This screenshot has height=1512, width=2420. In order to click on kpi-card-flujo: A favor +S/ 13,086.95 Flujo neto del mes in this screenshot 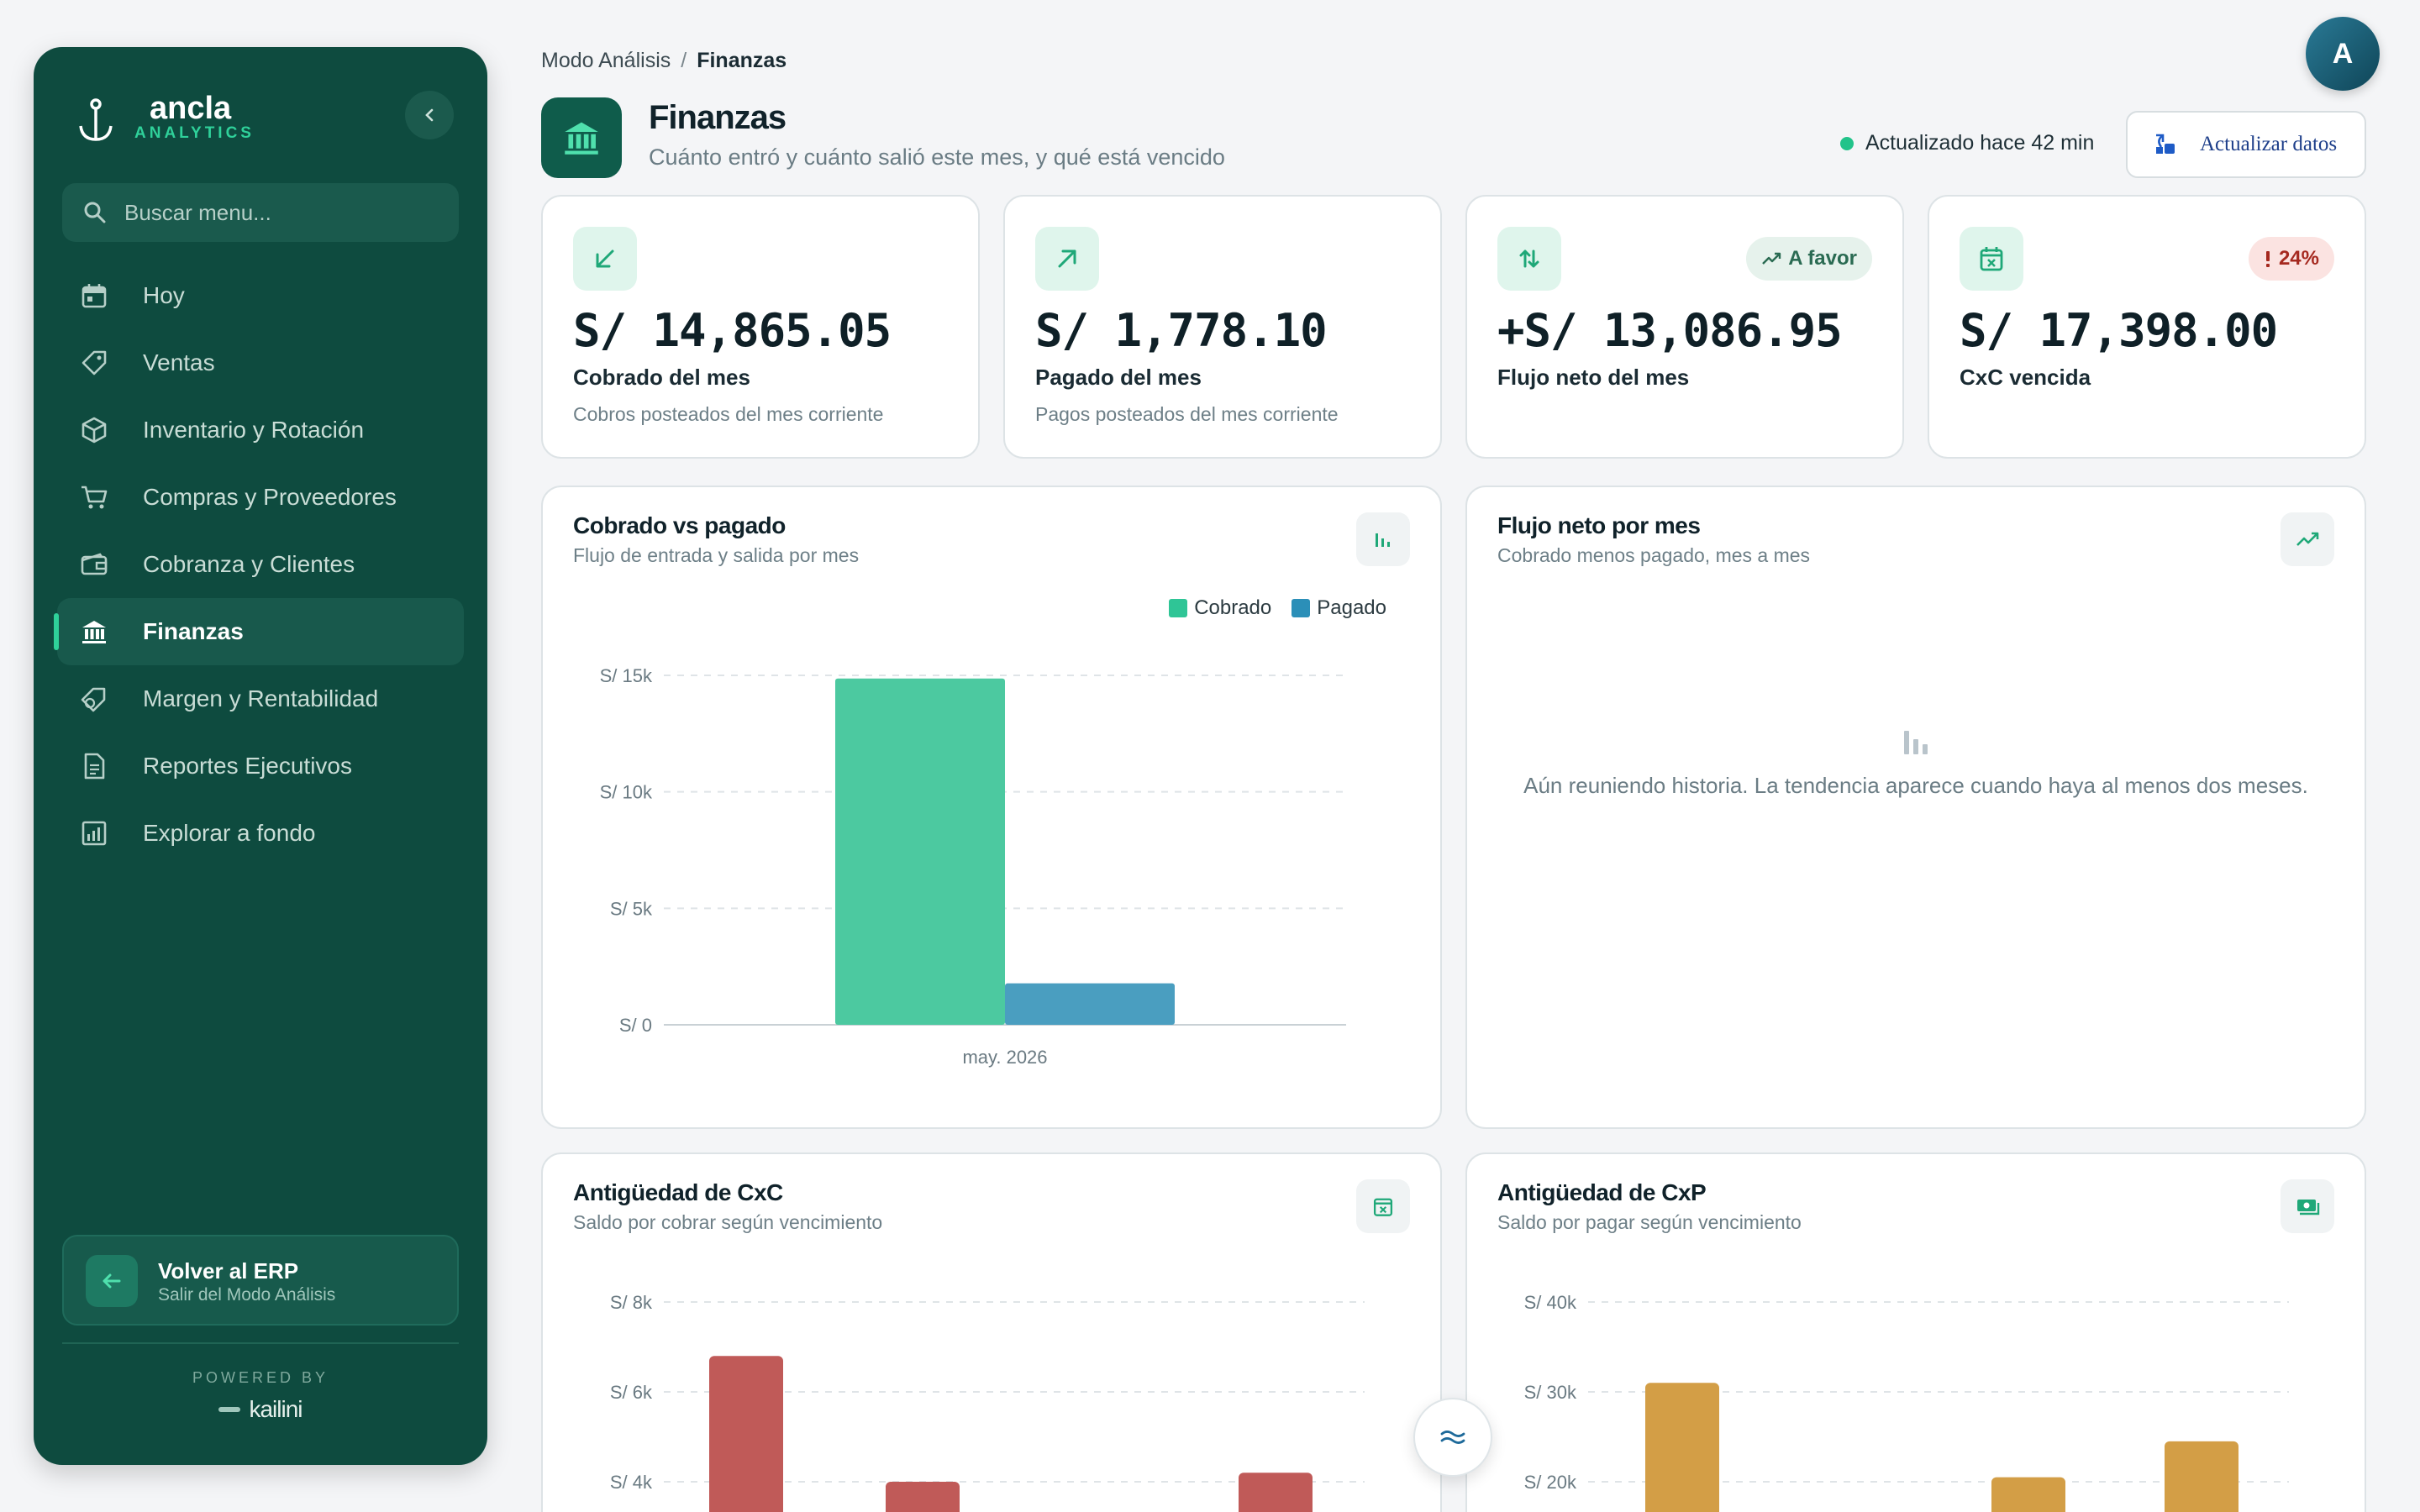, I will do `click(1684, 327)`.